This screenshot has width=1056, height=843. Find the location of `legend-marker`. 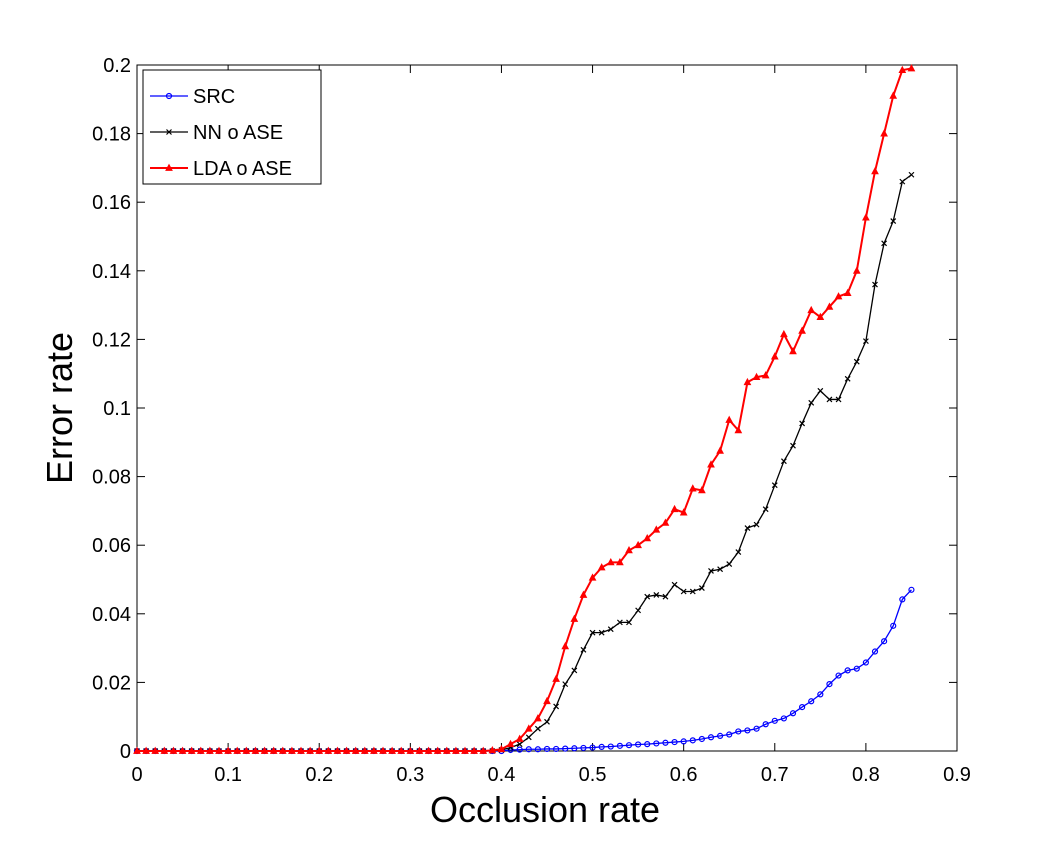

legend-marker is located at coordinates (169, 167).